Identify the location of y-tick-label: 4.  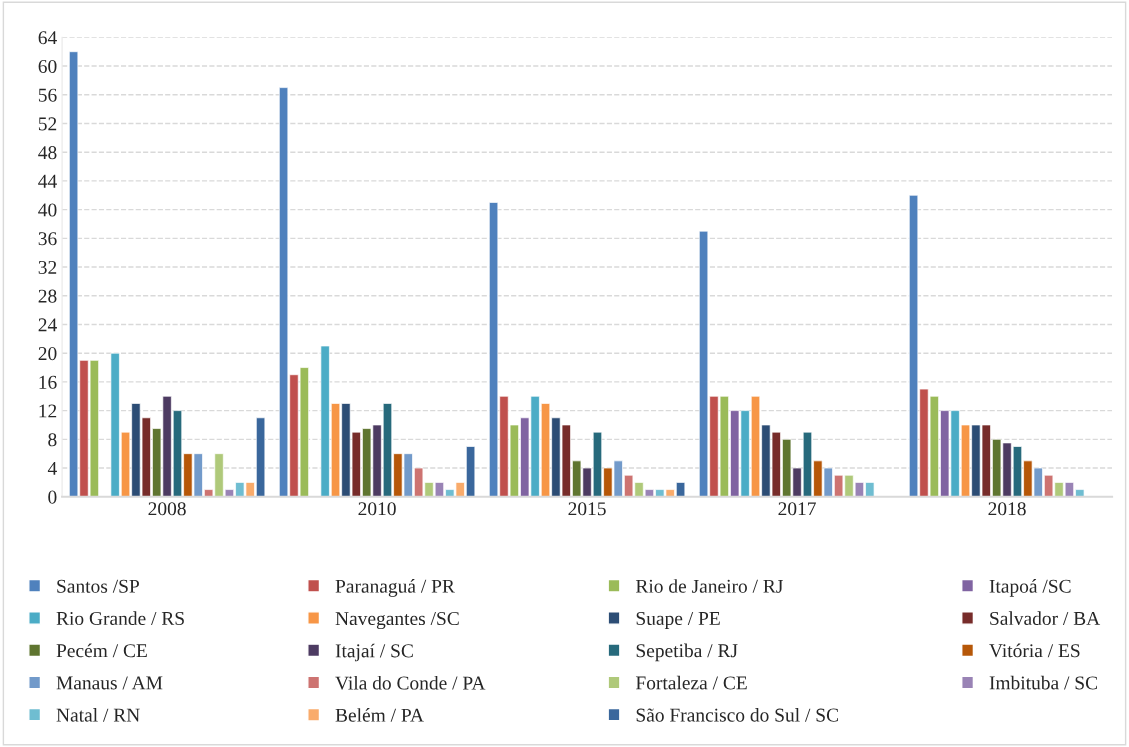
(52, 468).